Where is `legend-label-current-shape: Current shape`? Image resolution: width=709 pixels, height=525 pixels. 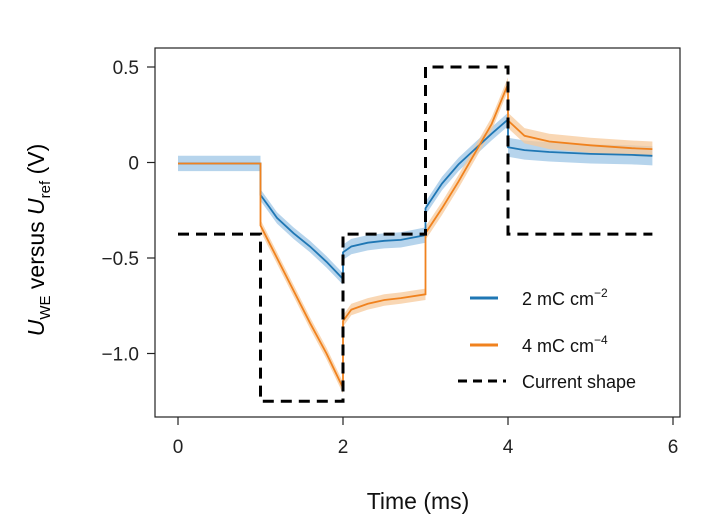
legend-label-current-shape: Current shape is located at coordinates (579, 382).